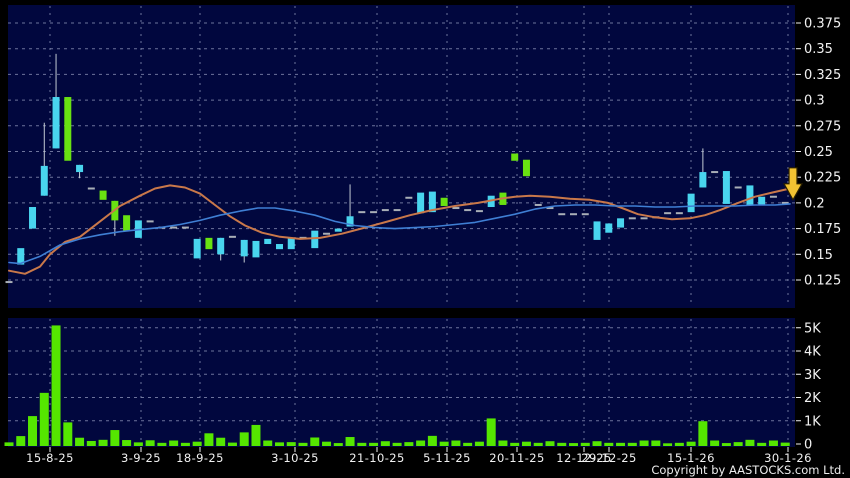 This screenshot has width=850, height=478. Describe the element at coordinates (818, 152) in the screenshot. I see `price-axis-label: 0.25` at that location.